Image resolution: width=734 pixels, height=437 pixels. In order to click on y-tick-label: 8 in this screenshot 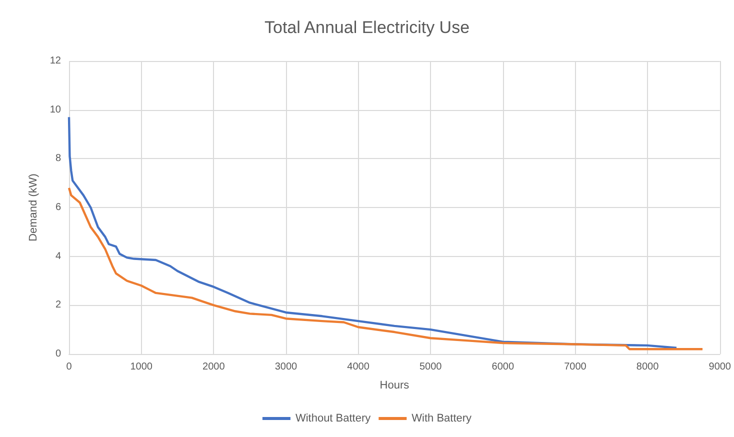, I will do `click(58, 158)`.